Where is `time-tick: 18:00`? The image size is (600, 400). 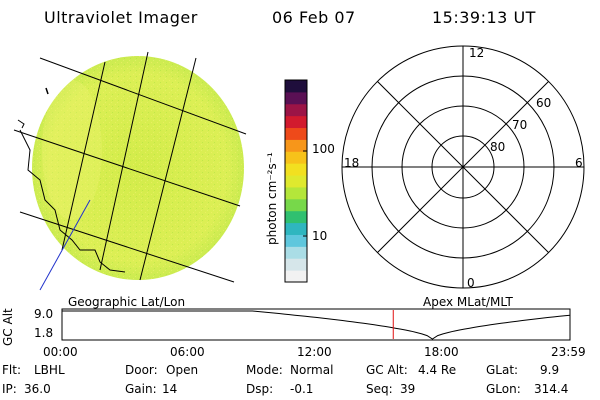 time-tick: 18:00 is located at coordinates (441, 352).